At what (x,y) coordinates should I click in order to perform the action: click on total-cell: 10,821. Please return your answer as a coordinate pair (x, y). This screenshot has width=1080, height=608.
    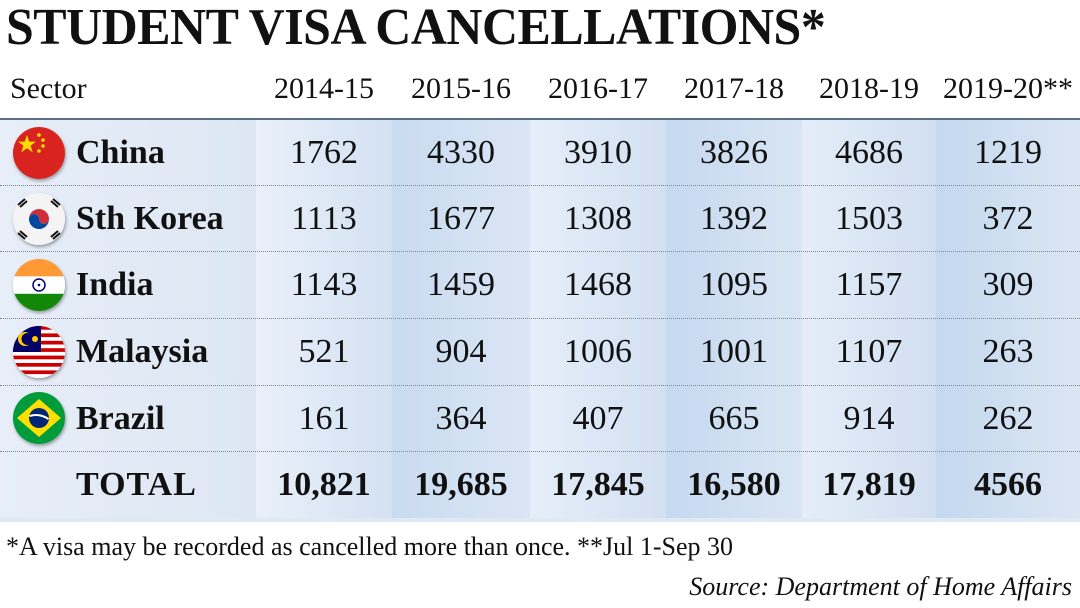
    Looking at the image, I should click on (324, 484).